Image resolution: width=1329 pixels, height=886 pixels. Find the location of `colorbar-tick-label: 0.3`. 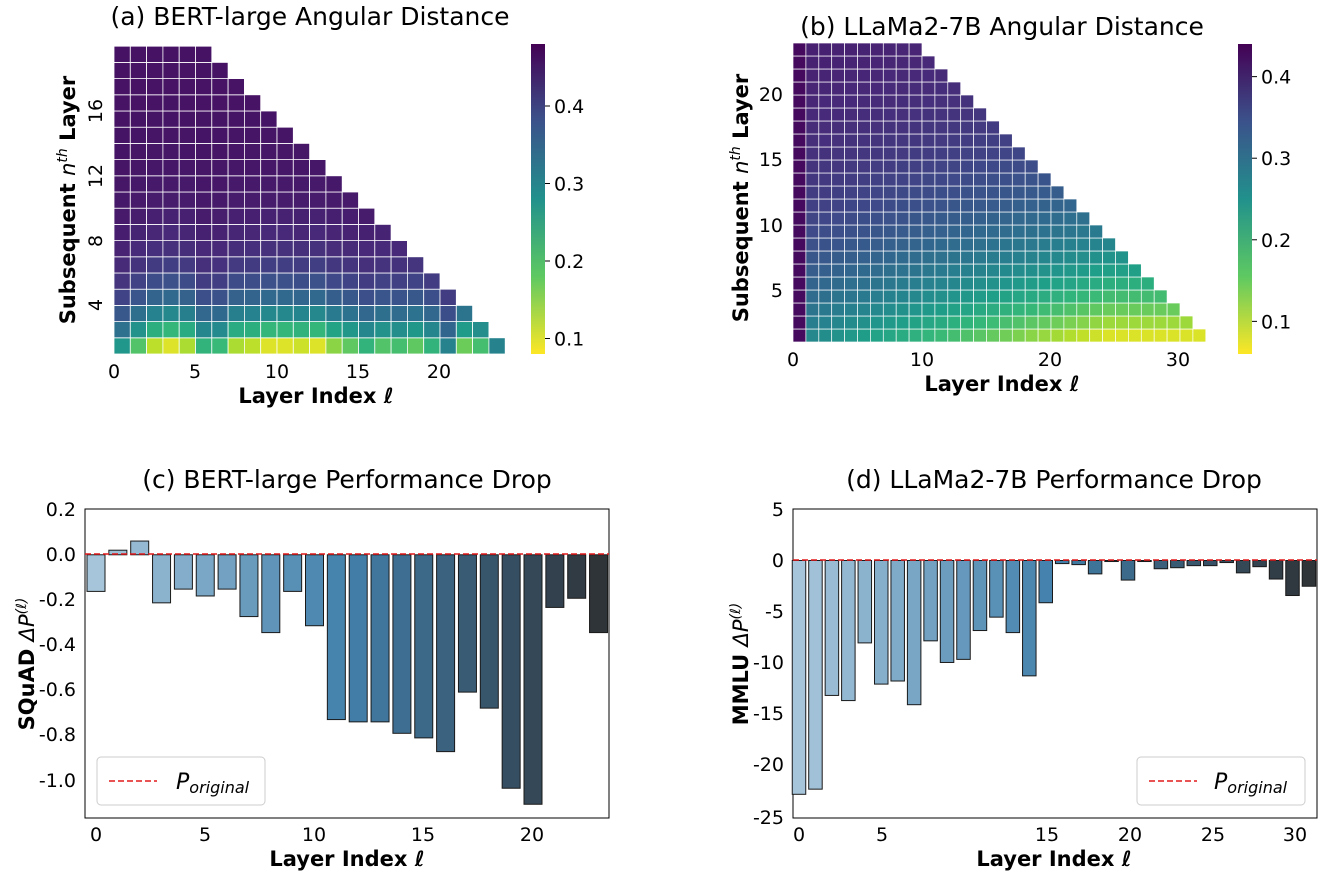

colorbar-tick-label: 0.3 is located at coordinates (569, 185).